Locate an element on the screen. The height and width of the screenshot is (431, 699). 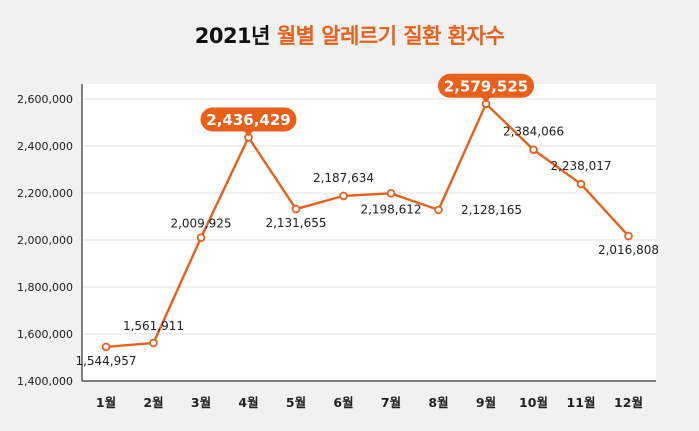
y-tick-label: 1,800,000 is located at coordinates (45, 287).